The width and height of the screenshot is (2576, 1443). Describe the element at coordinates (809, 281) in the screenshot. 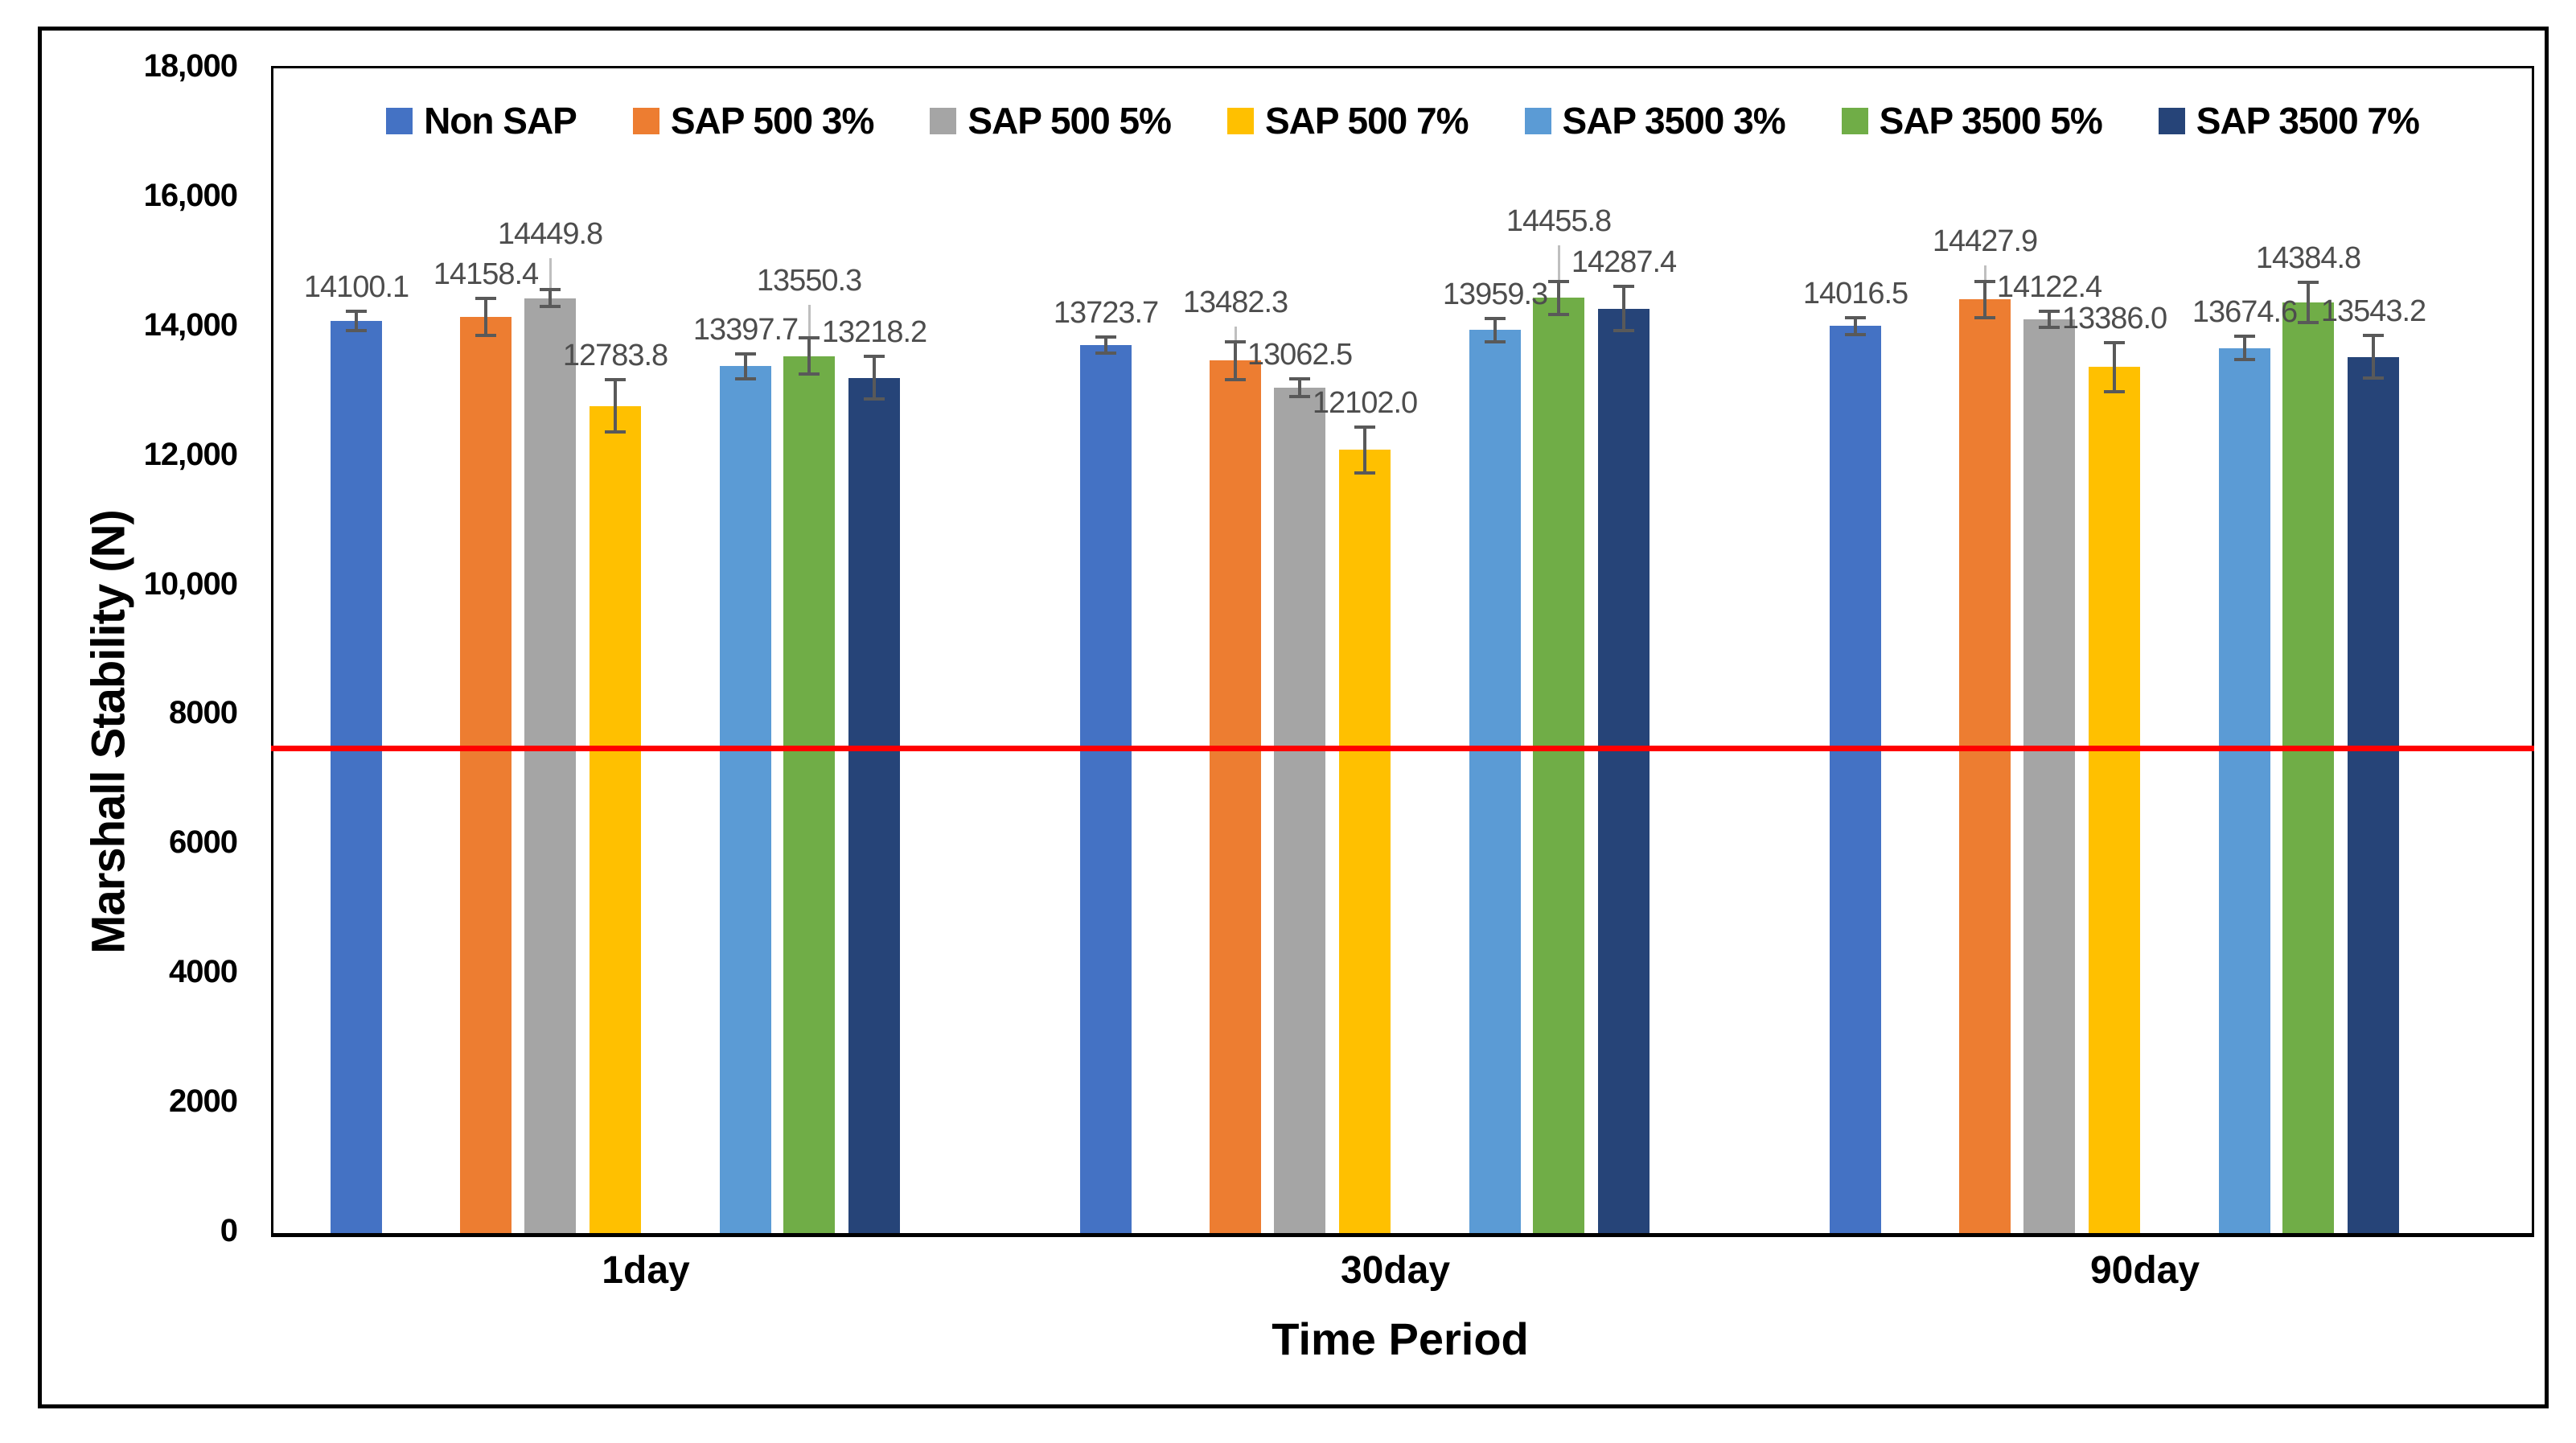

I see `data-label: 13550.3` at that location.